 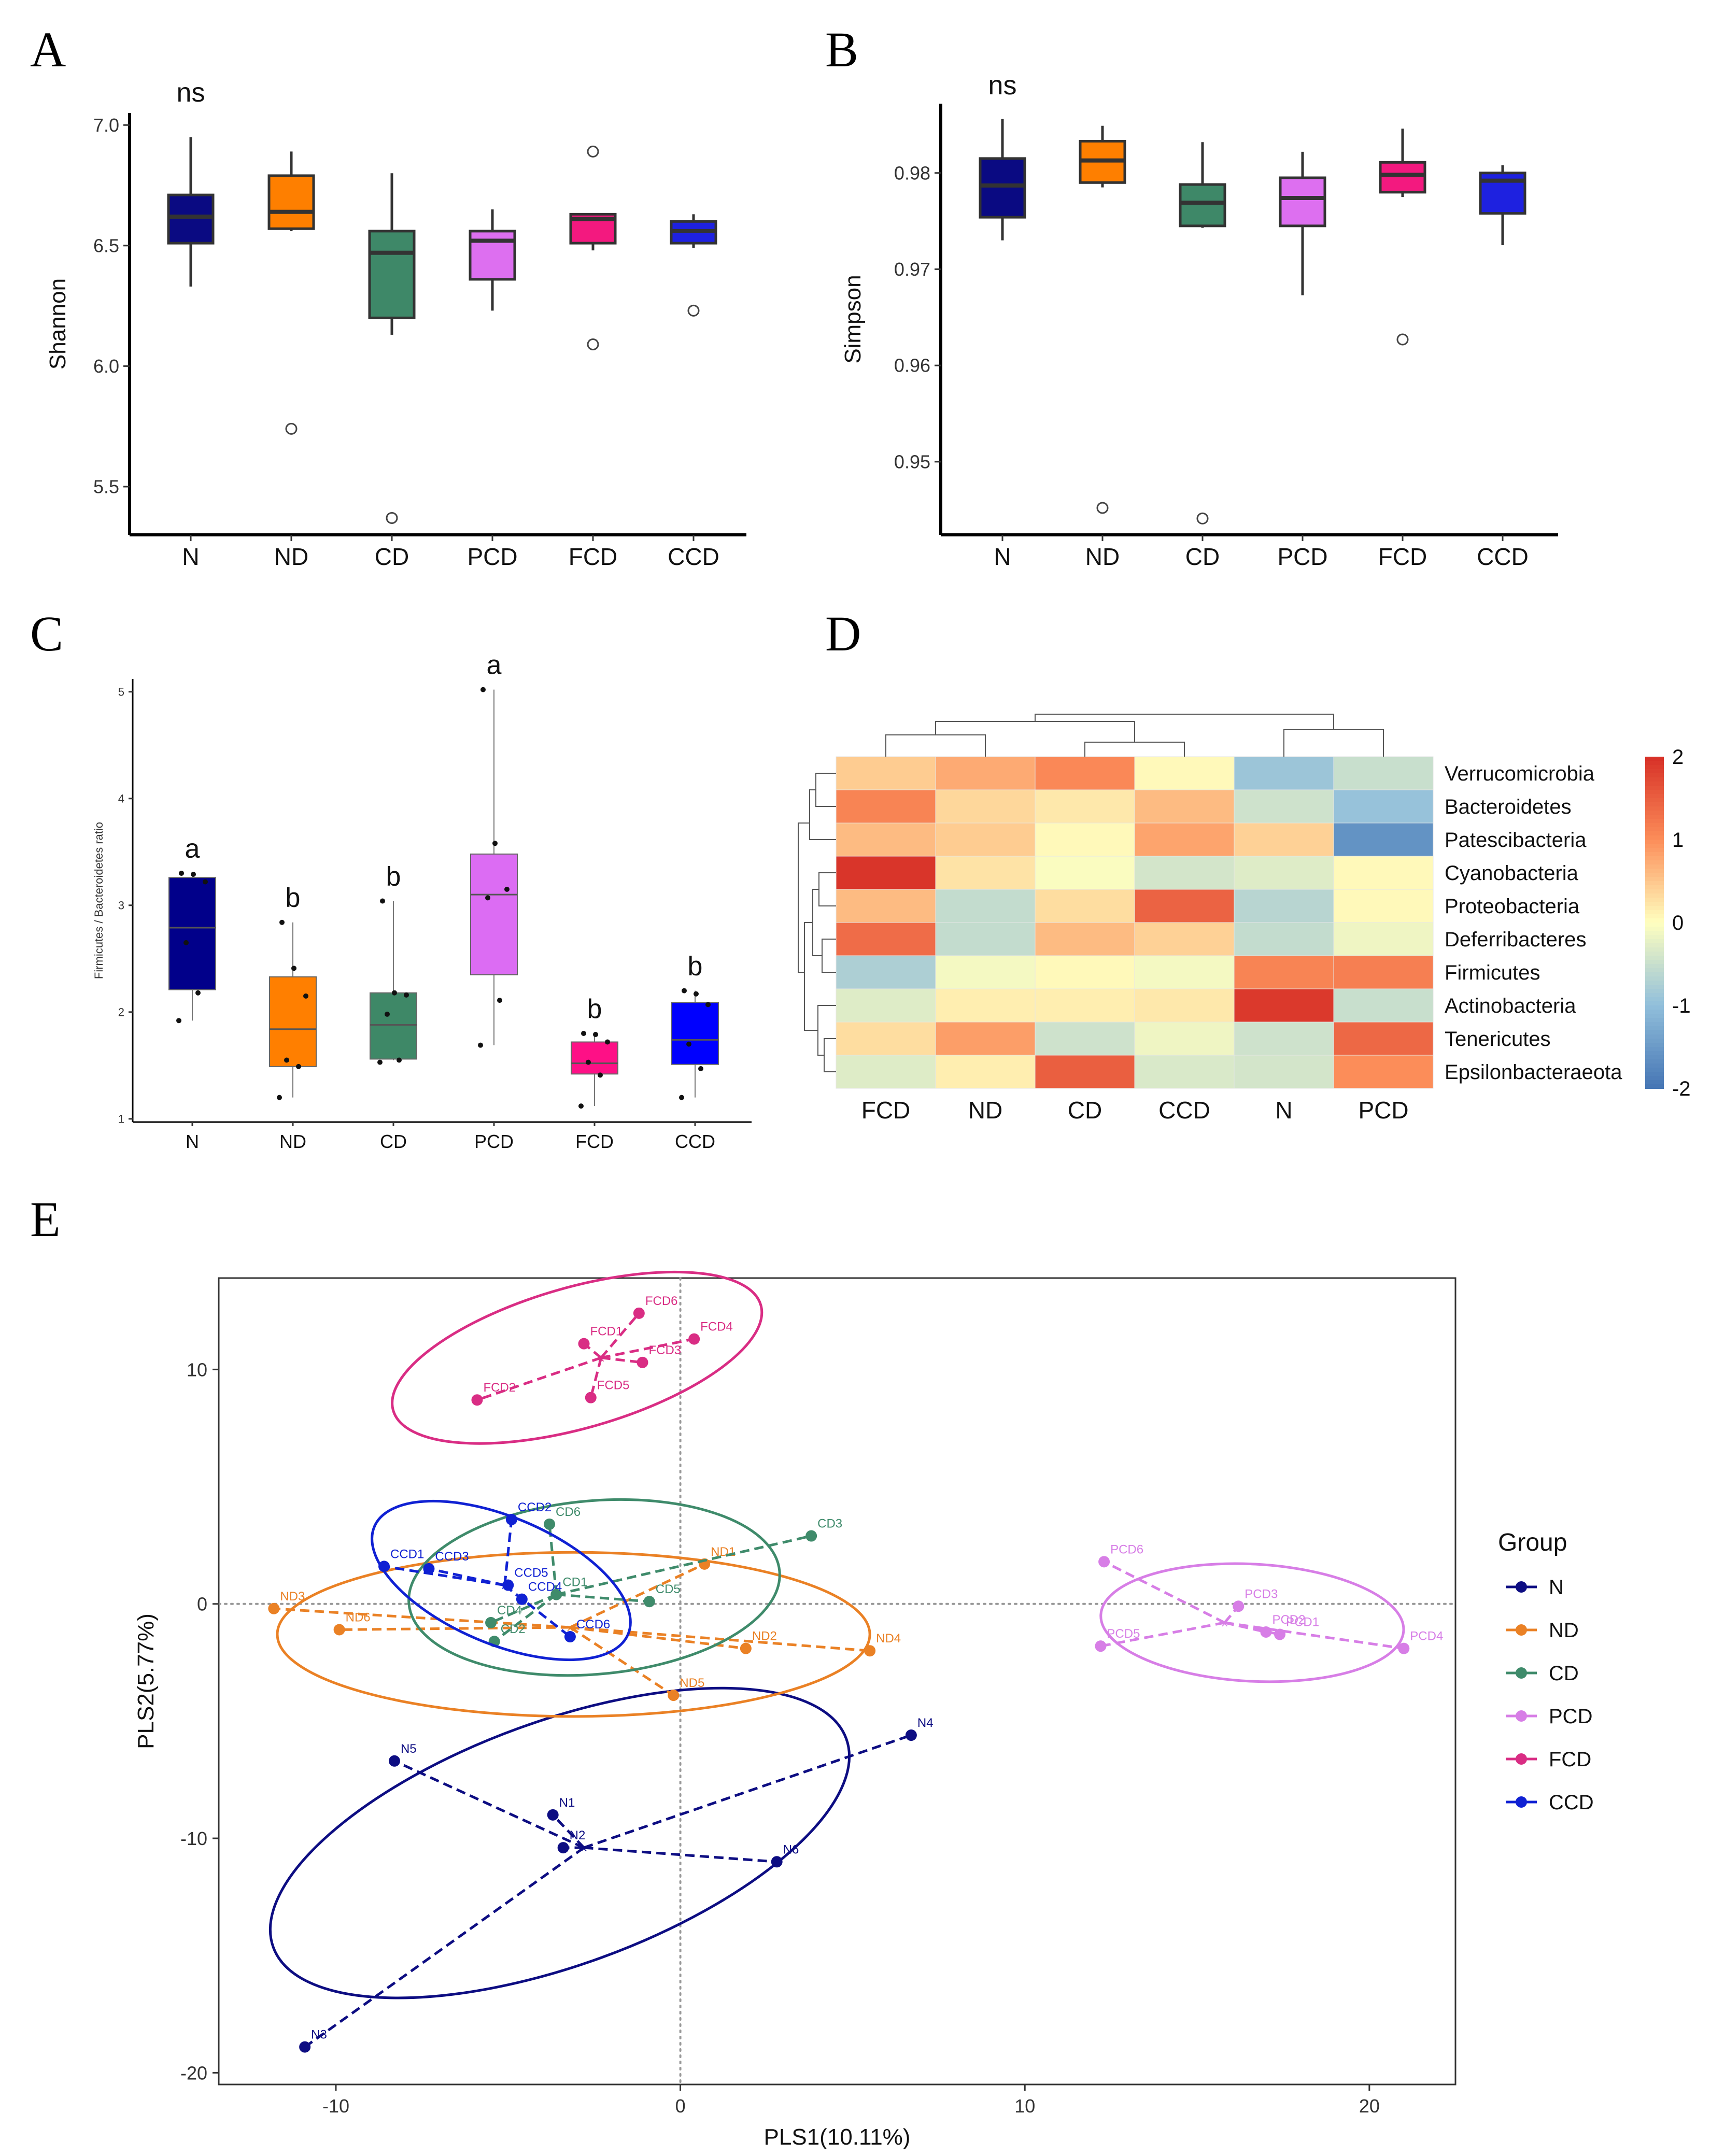 What do you see at coordinates (1283, 1110) in the screenshot?
I see `heatmap-column-label: N` at bounding box center [1283, 1110].